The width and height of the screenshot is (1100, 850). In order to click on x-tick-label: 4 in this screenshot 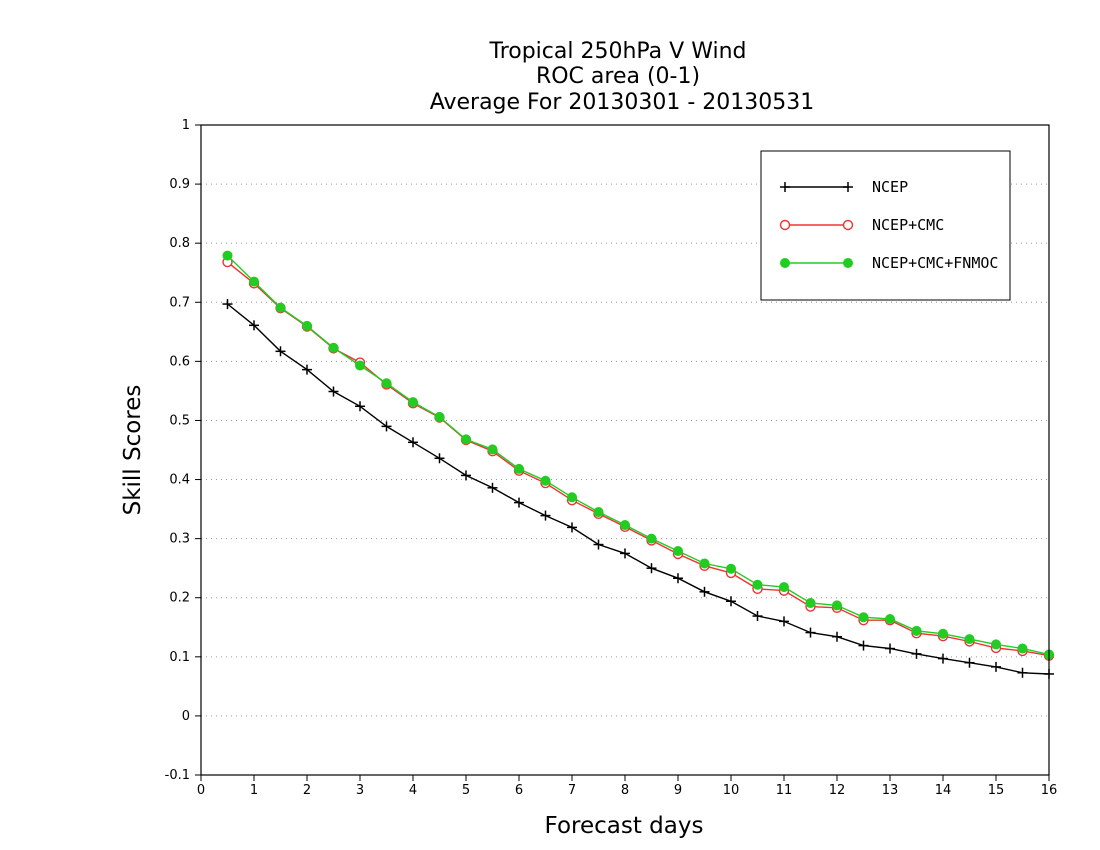, I will do `click(413, 790)`.